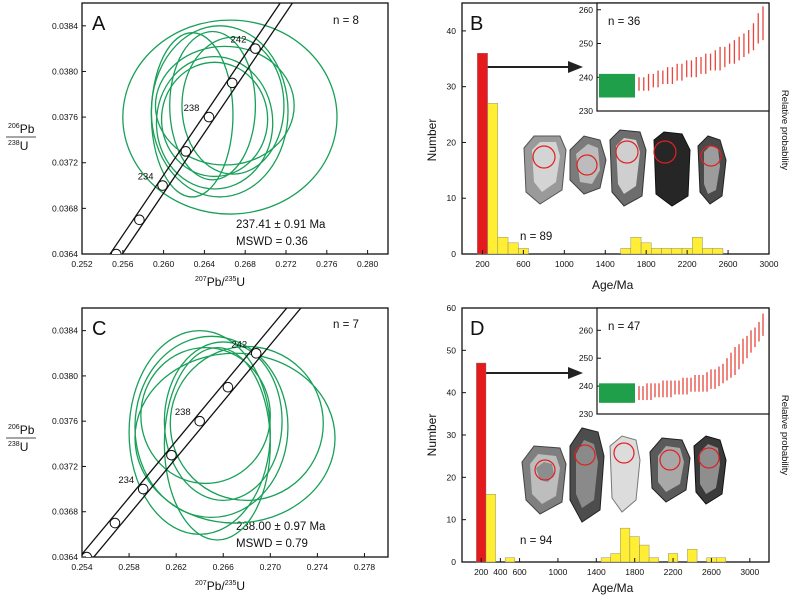  I want to click on y-tick-label: 0.0376, so click(65, 117).